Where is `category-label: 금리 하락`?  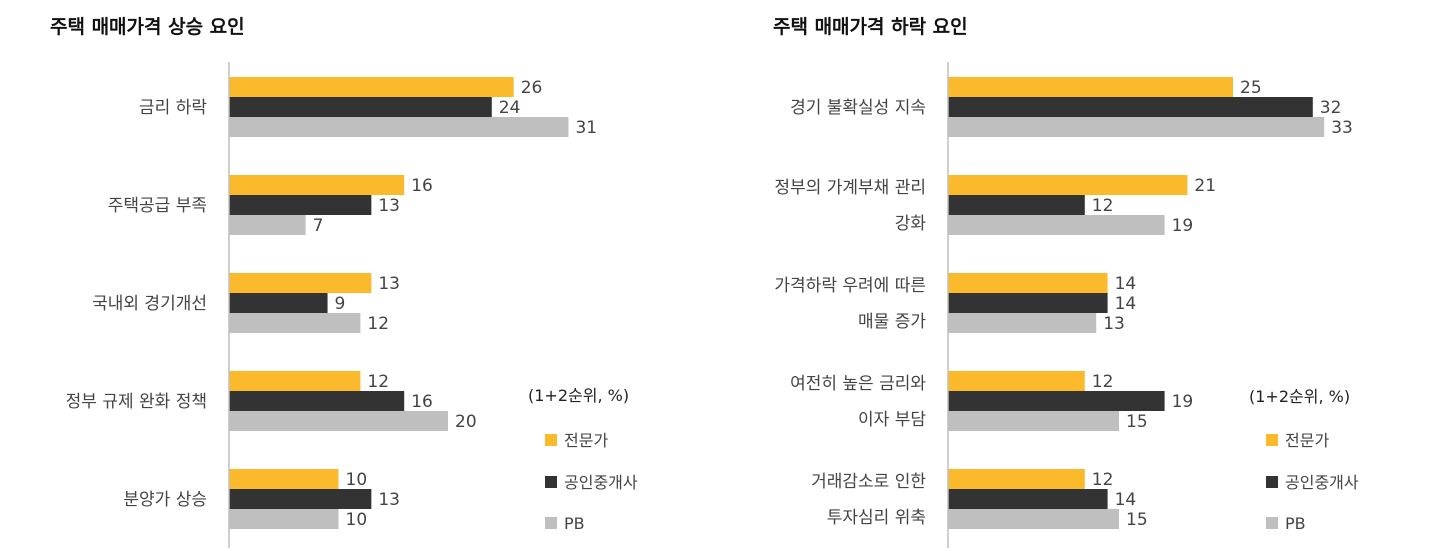
category-label: 금리 하락 is located at coordinates (173, 108).